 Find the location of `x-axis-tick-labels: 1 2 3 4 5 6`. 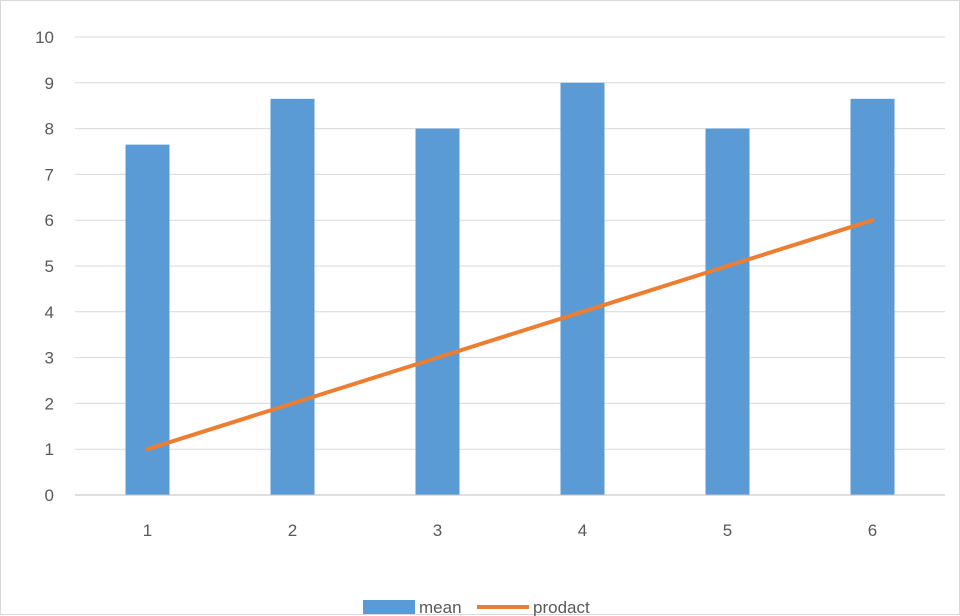

x-axis-tick-labels: 1 2 3 4 5 6 is located at coordinates (510, 530).